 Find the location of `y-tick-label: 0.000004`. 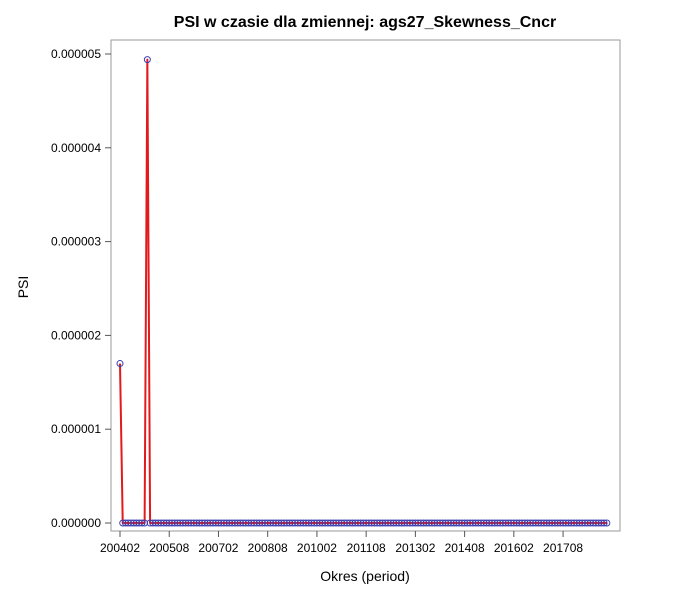

y-tick-label: 0.000004 is located at coordinates (76, 148).